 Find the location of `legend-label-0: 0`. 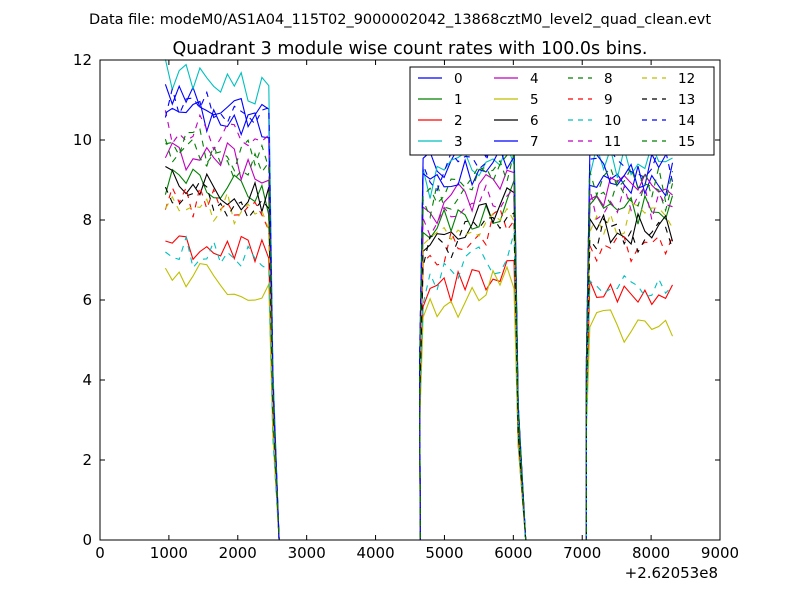

legend-label-0: 0 is located at coordinates (458, 79).